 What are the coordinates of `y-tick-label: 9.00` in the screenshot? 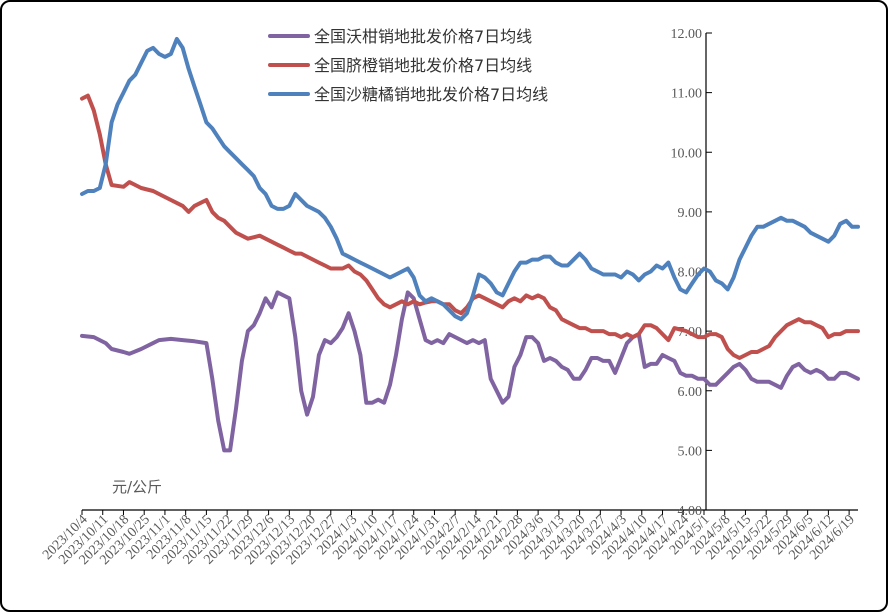 It's located at (690, 213).